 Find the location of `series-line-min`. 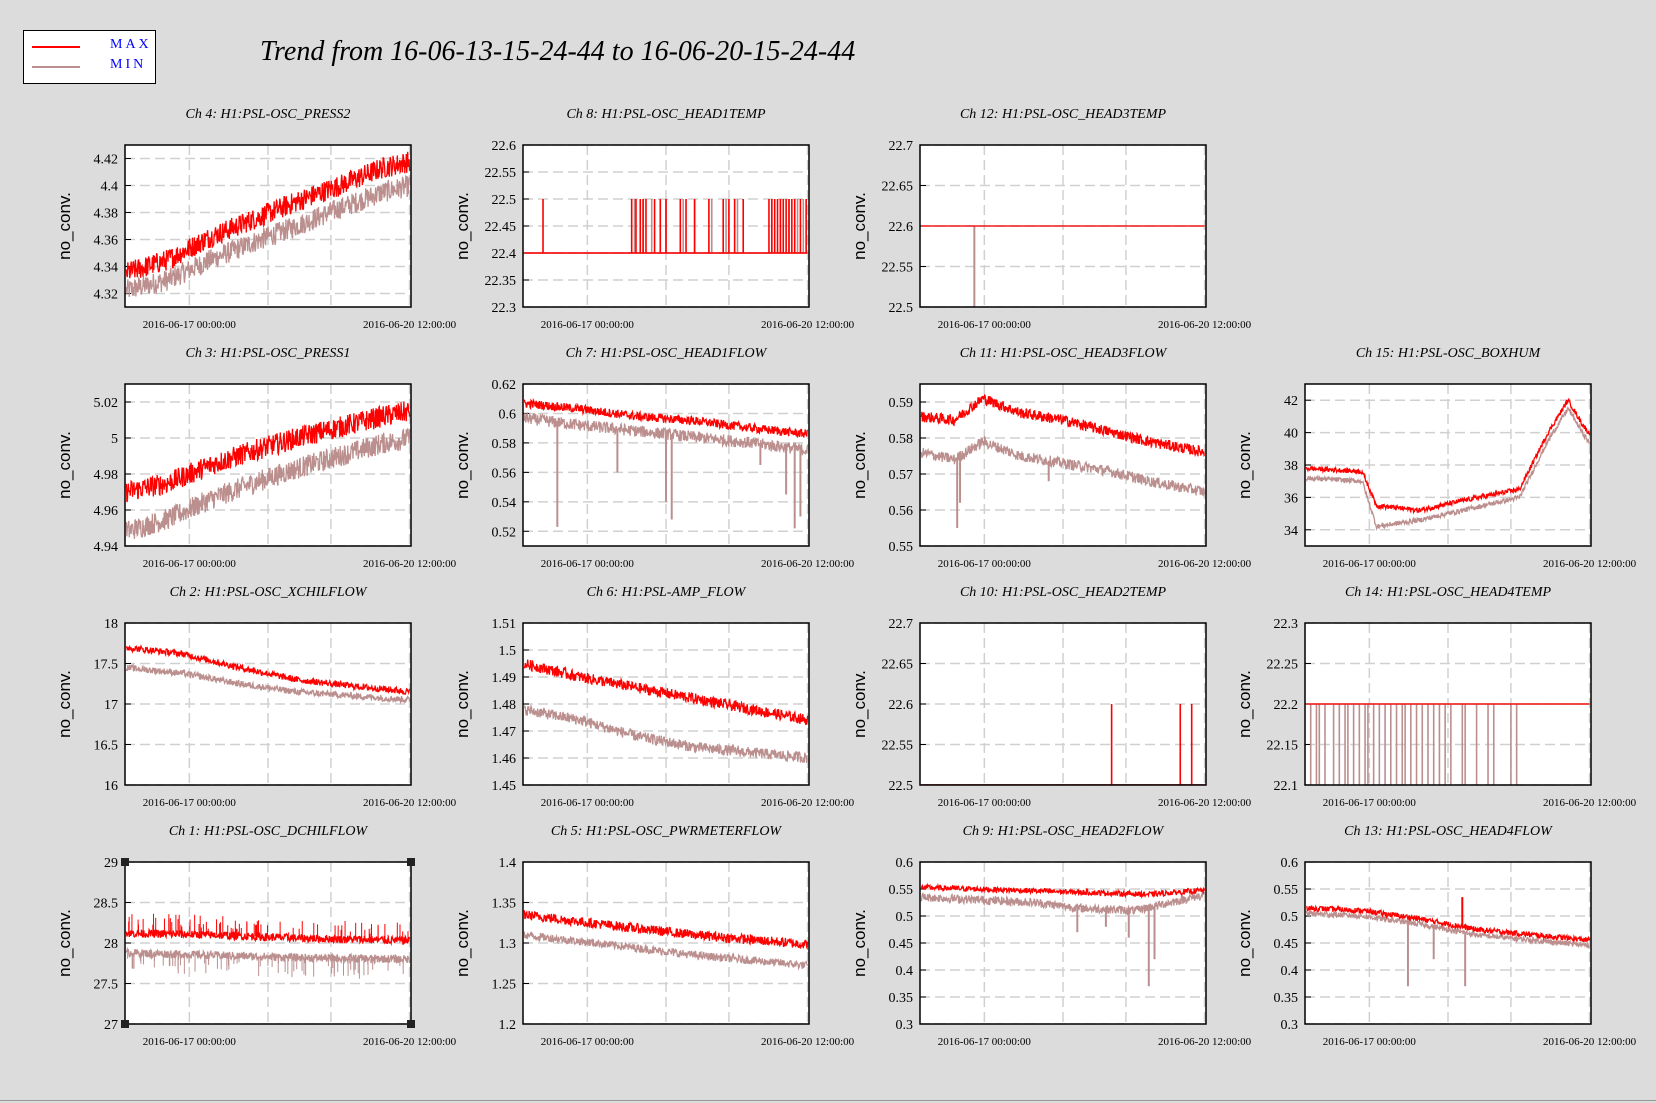

series-line-min is located at coordinates (268, 684).